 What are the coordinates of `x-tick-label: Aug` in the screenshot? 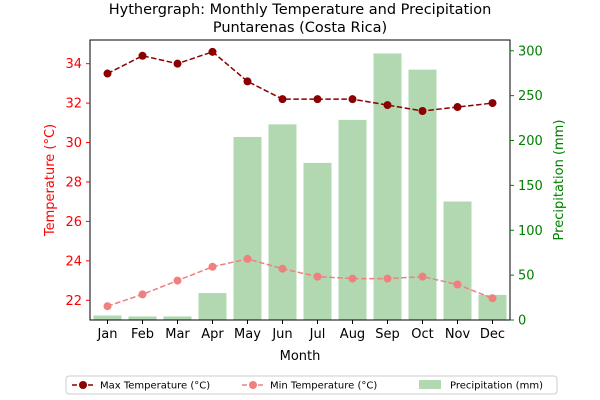 It's located at (352, 334).